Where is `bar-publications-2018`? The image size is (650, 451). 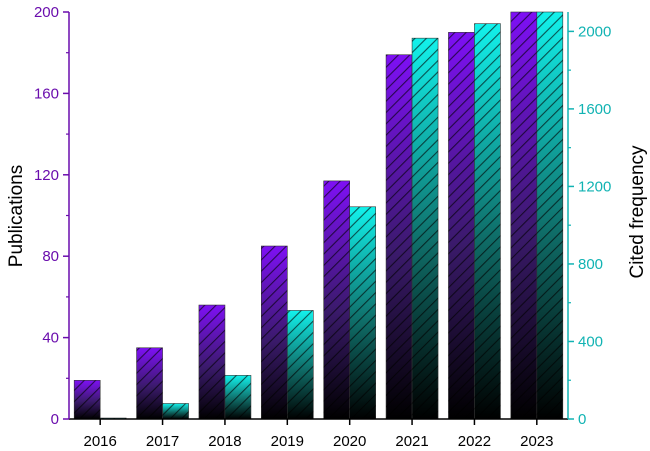
bar-publications-2018 is located at coordinates (212, 362).